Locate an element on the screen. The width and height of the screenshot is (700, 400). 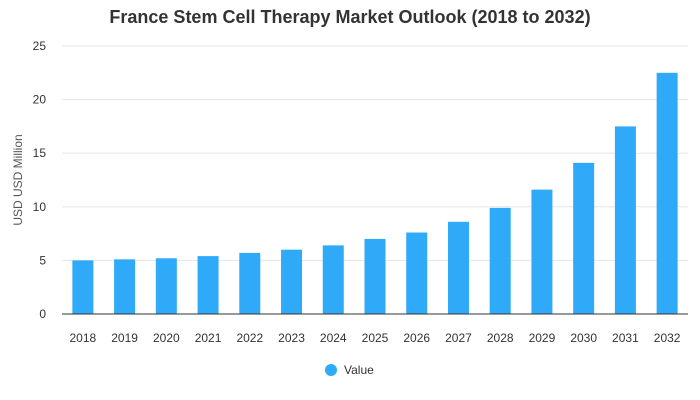
x-tick-label: 2023 is located at coordinates (291, 338).